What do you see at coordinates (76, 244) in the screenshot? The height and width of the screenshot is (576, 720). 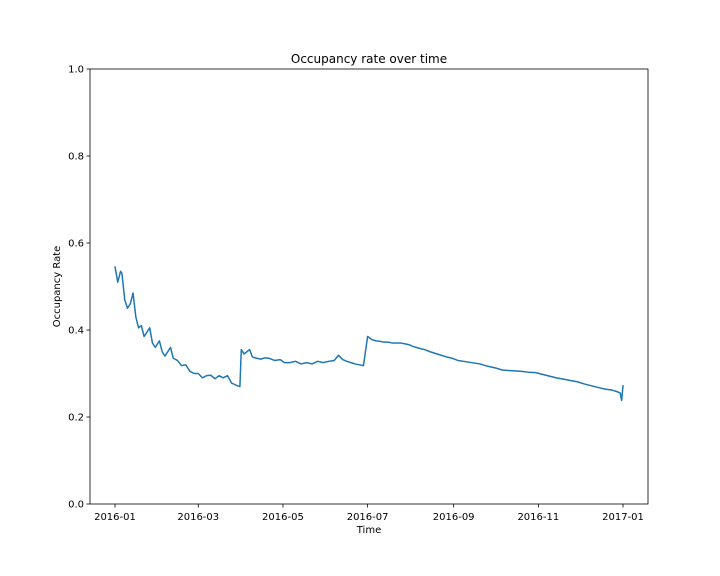 I see `y-tick-label: 0.6` at bounding box center [76, 244].